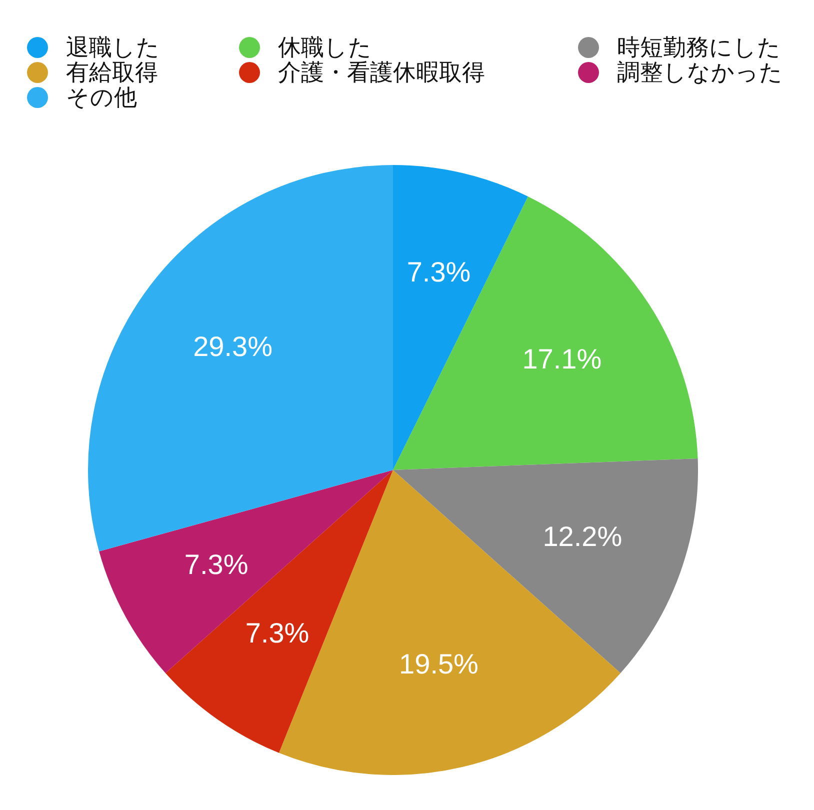 This screenshot has height=810, width=814. Describe the element at coordinates (700, 72) in the screenshot. I see `legend-label: 調整しなかった` at that location.